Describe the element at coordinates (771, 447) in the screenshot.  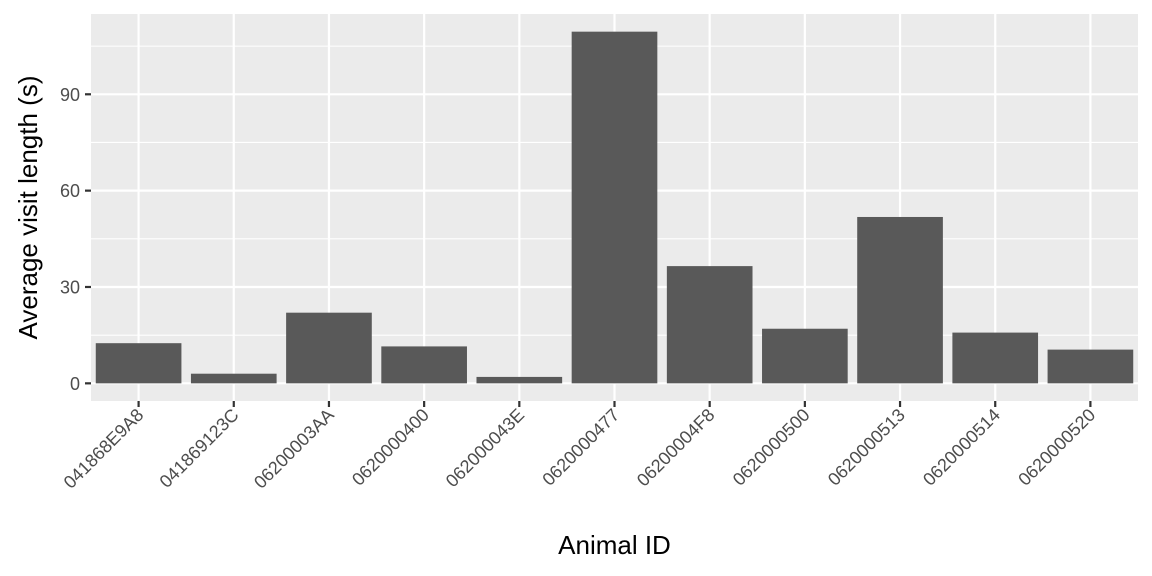
I see `x-tick-label: 0620000500` at that location.